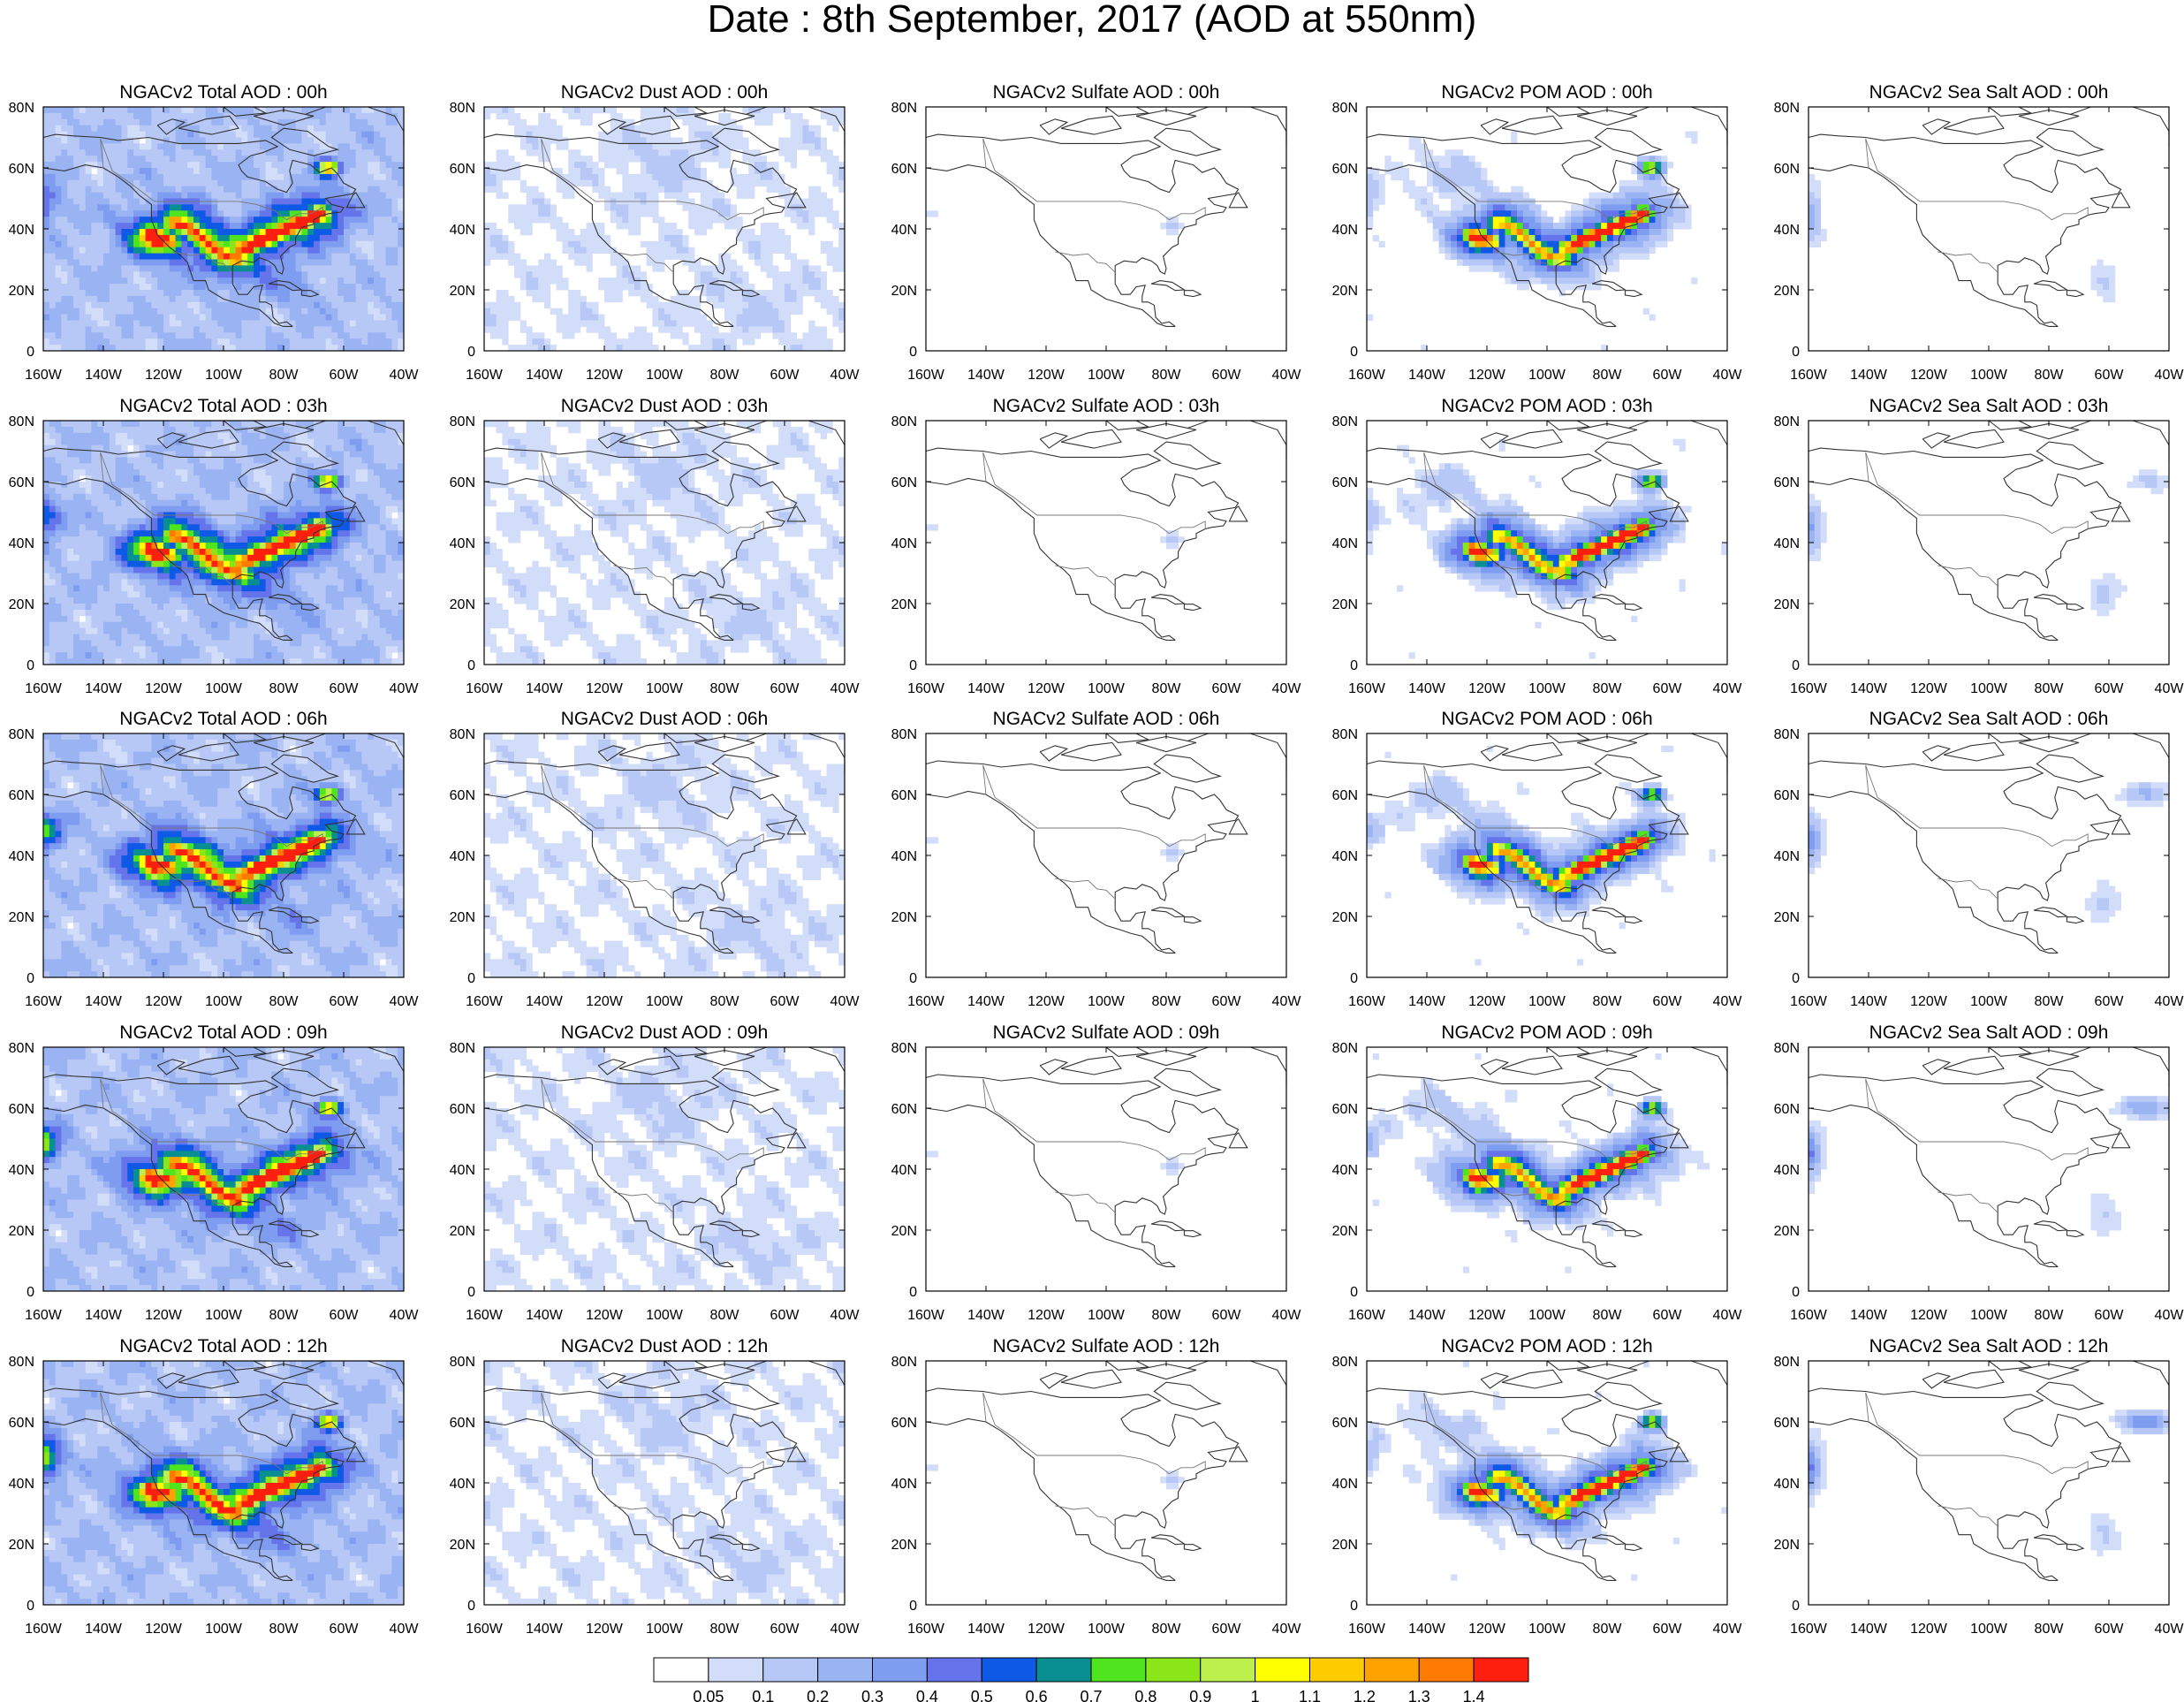 Image resolution: width=2184 pixels, height=1702 pixels. I want to click on island, so click(2069, 142).